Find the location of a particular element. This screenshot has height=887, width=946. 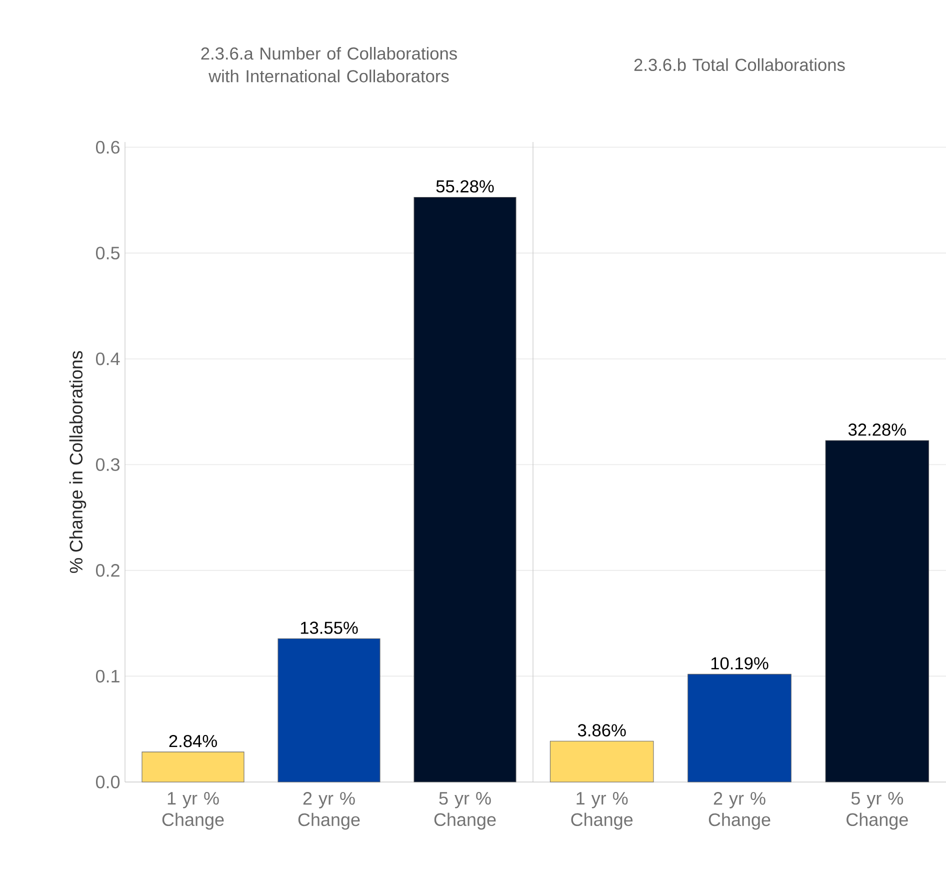

data-label: 32.28% is located at coordinates (877, 430).